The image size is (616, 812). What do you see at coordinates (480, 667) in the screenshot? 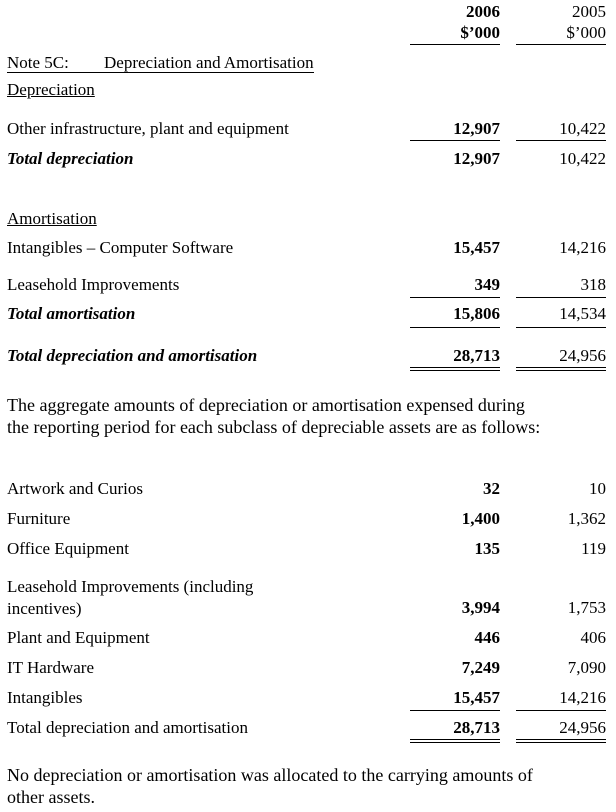
I see `value-2006: 7,249` at bounding box center [480, 667].